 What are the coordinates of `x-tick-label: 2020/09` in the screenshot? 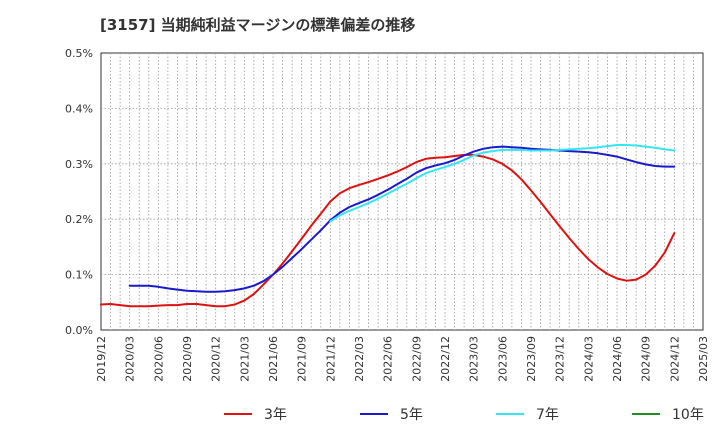 It's located at (187, 359).